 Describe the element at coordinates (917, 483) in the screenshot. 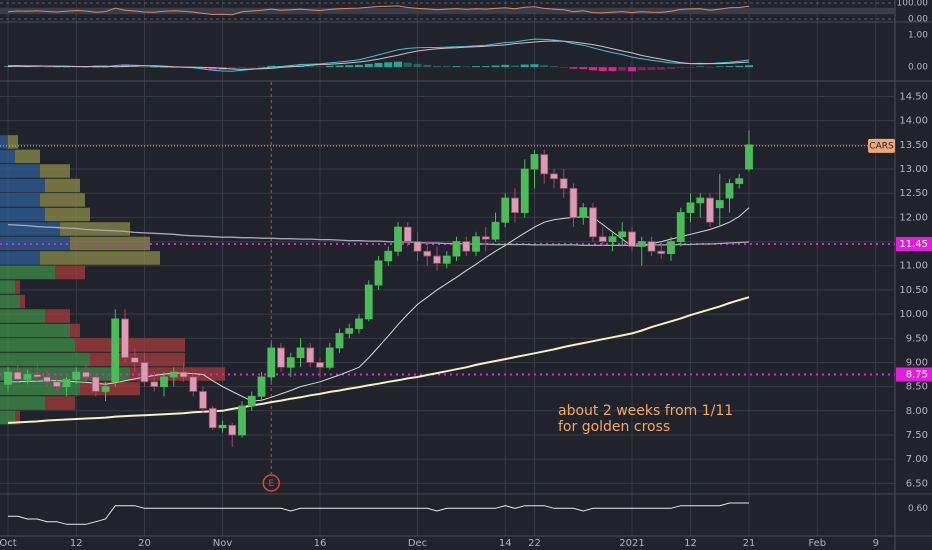

I see `y-tick-label: 6.50` at that location.